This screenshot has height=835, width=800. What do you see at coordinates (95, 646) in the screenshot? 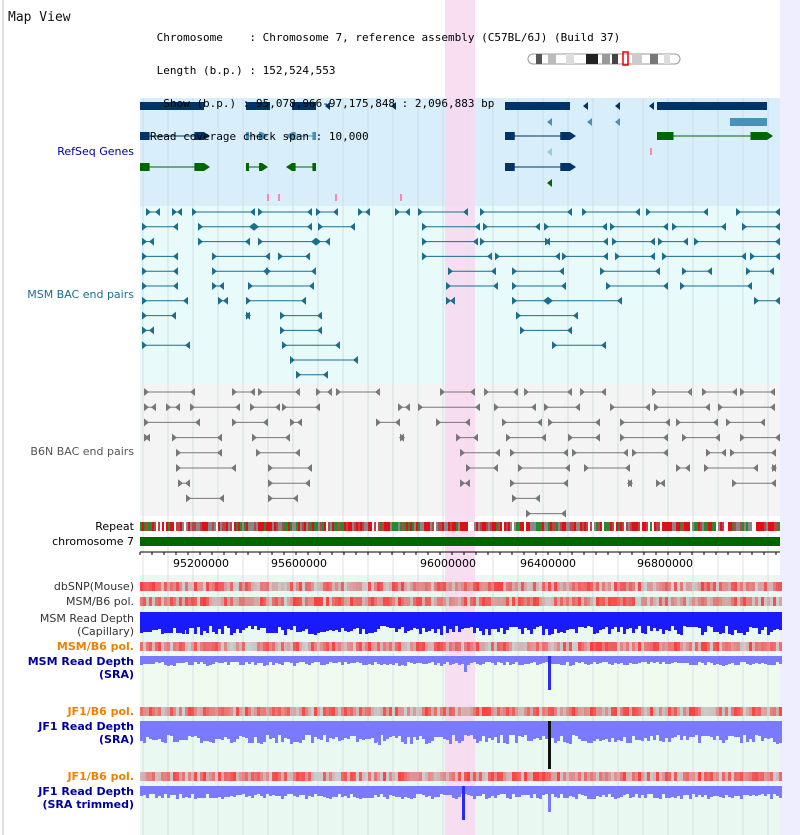
I see `msm-b6-pol-label-2: MSM/B6 pol.` at bounding box center [95, 646].